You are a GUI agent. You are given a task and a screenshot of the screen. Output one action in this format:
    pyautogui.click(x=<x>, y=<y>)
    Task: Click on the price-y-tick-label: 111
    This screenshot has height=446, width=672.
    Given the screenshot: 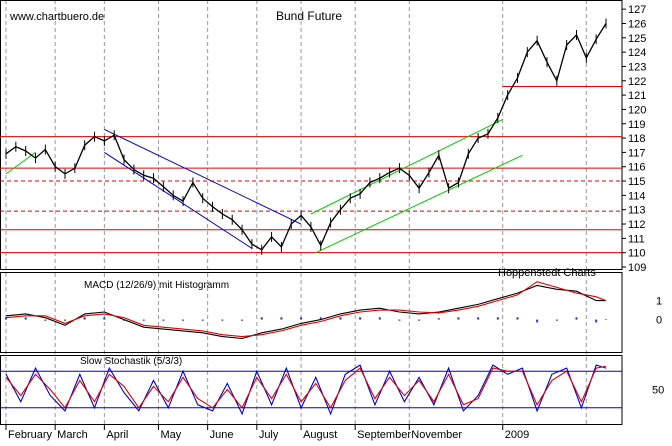 What is the action you would take?
    pyautogui.click(x=636, y=239)
    